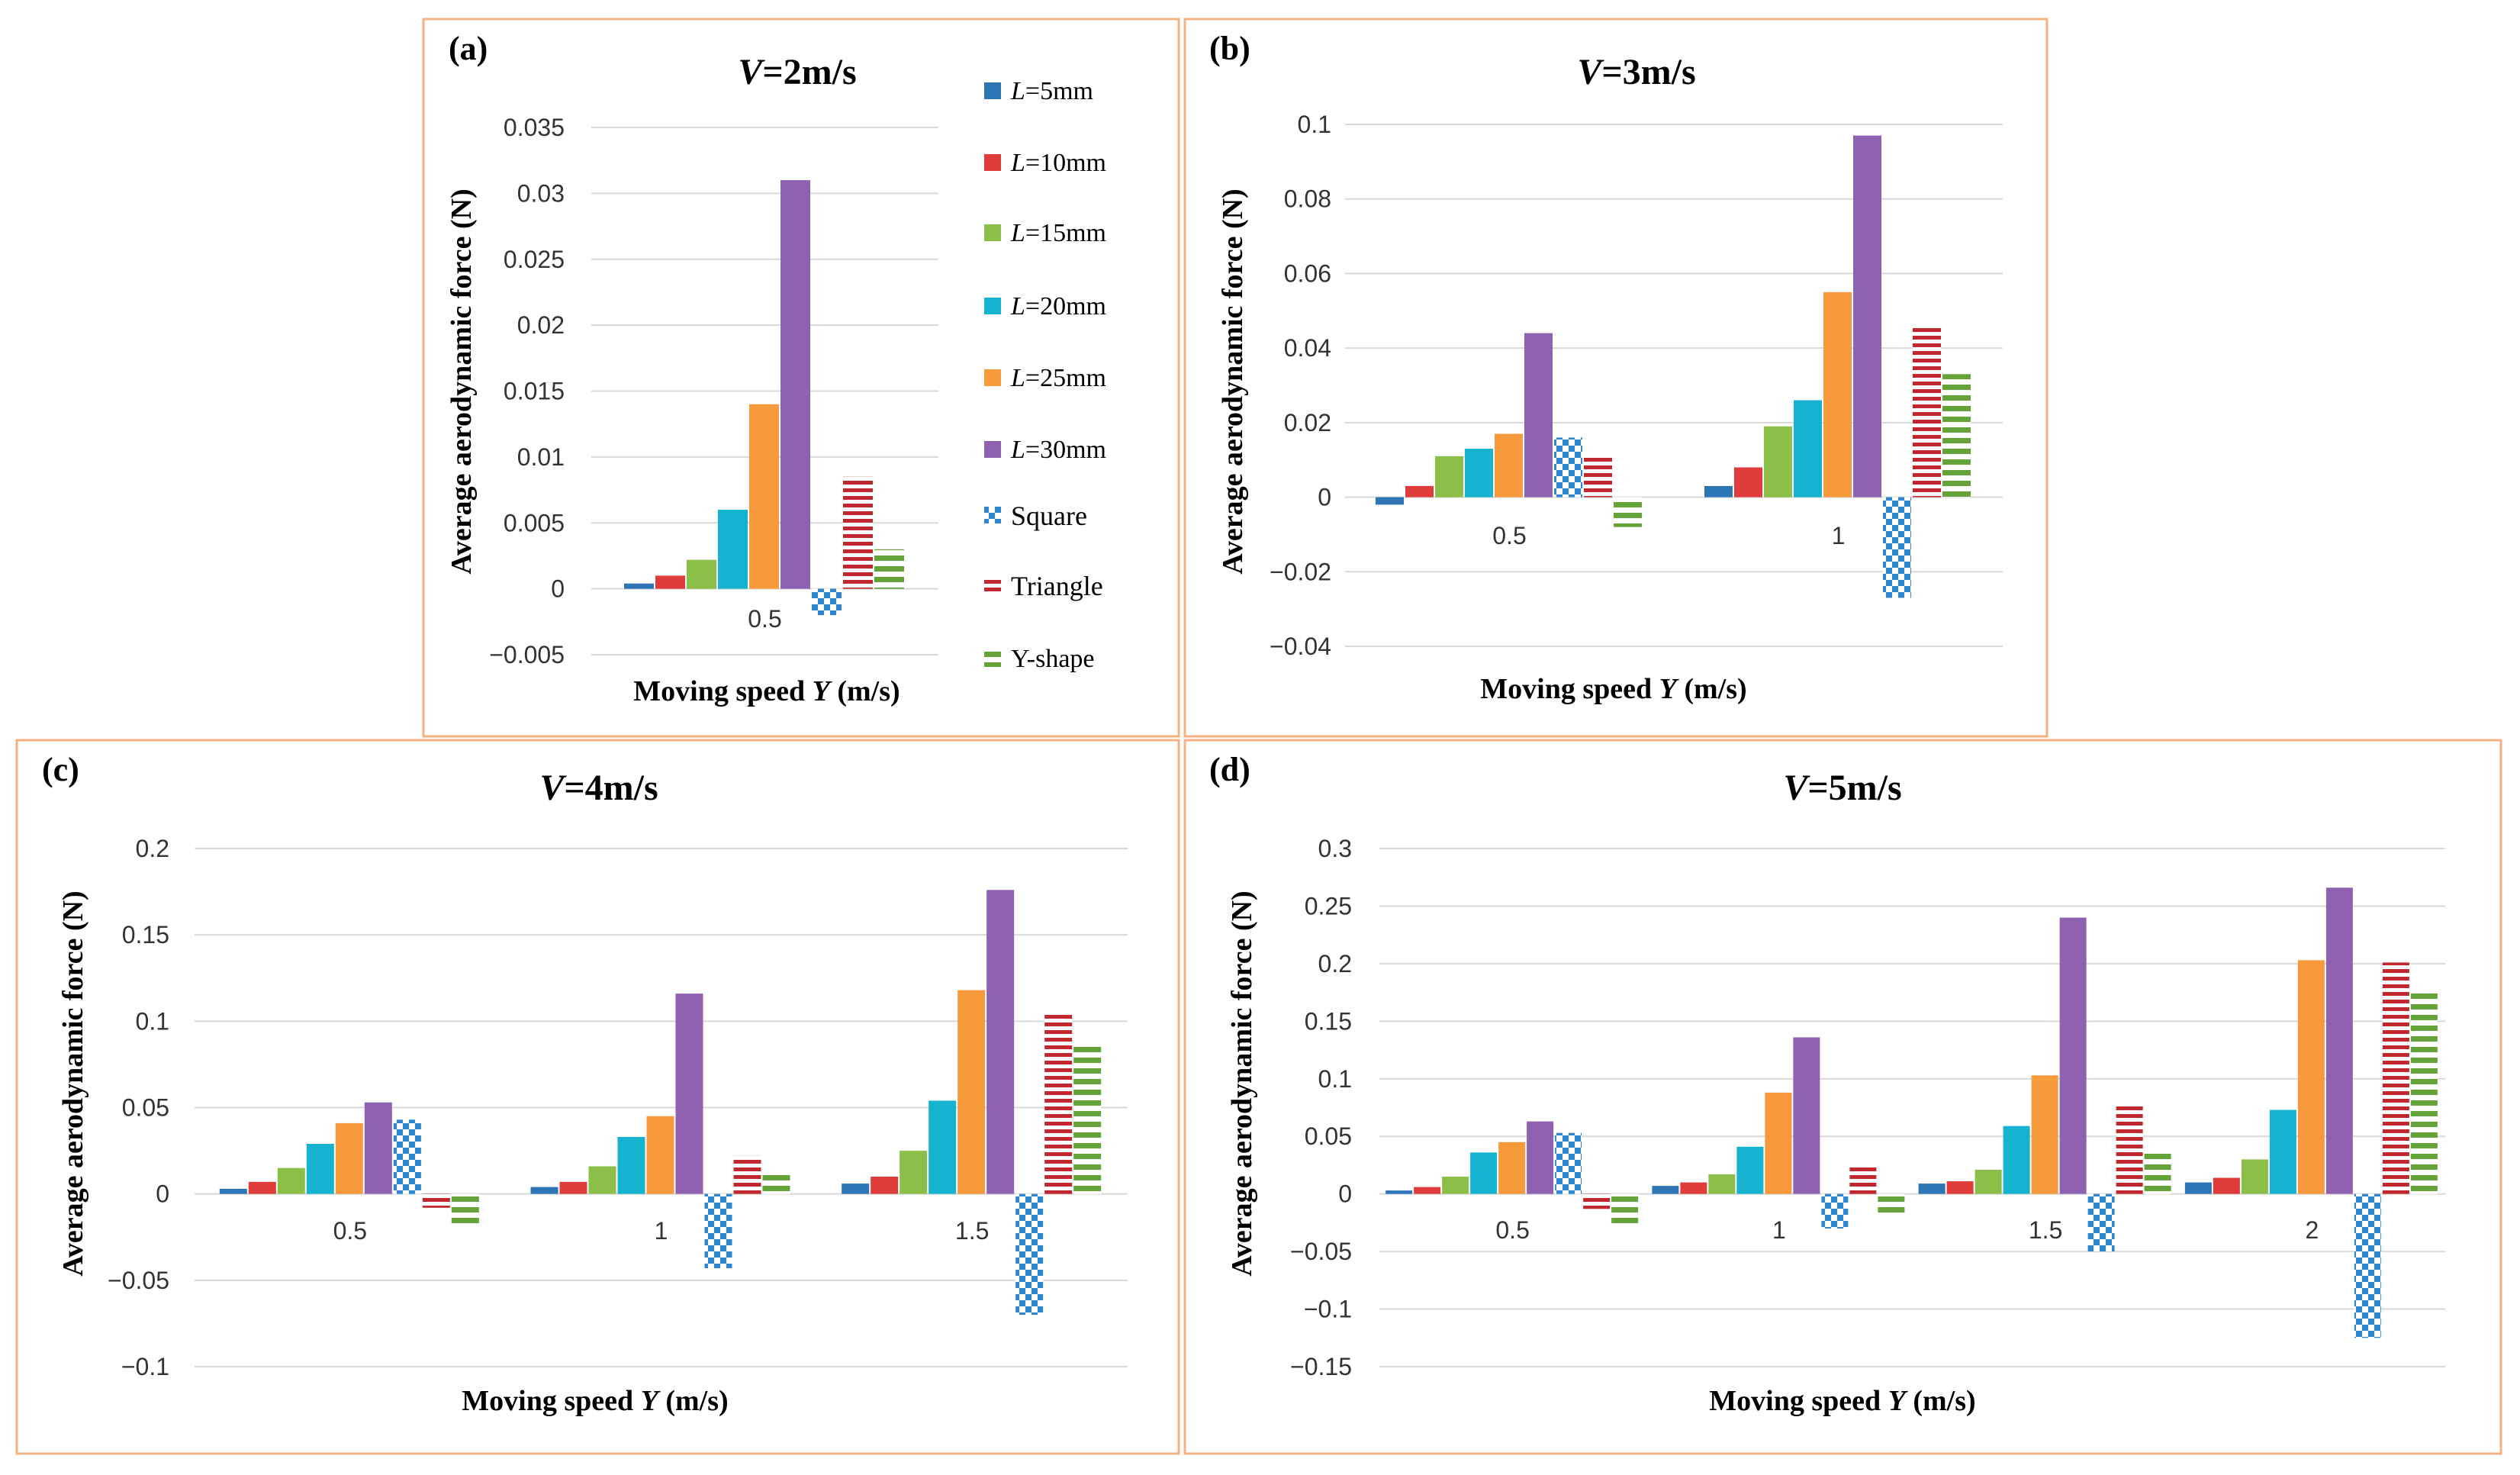 This screenshot has width=2520, height=1475. What do you see at coordinates (1335, 1079) in the screenshot?
I see `y-tick-label: 0.1` at bounding box center [1335, 1079].